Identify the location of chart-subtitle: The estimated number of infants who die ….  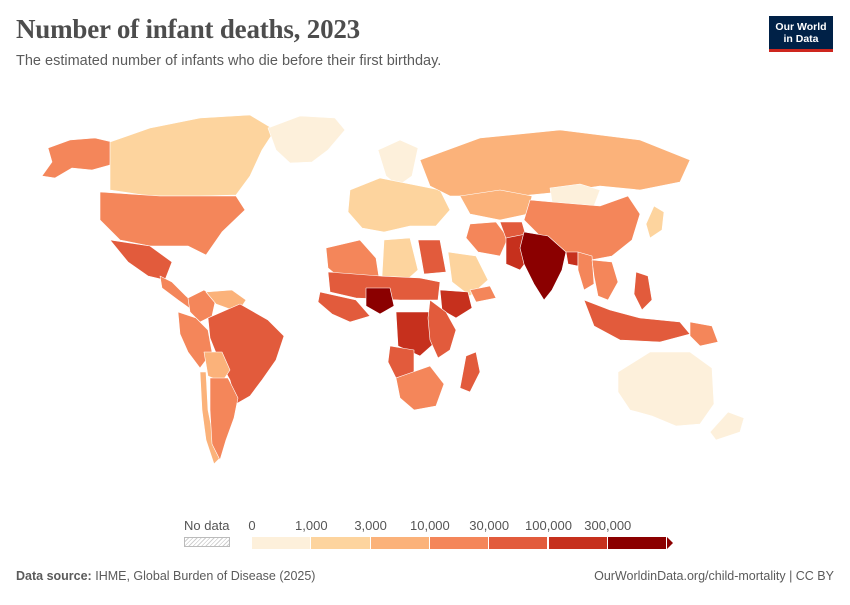
(229, 61).